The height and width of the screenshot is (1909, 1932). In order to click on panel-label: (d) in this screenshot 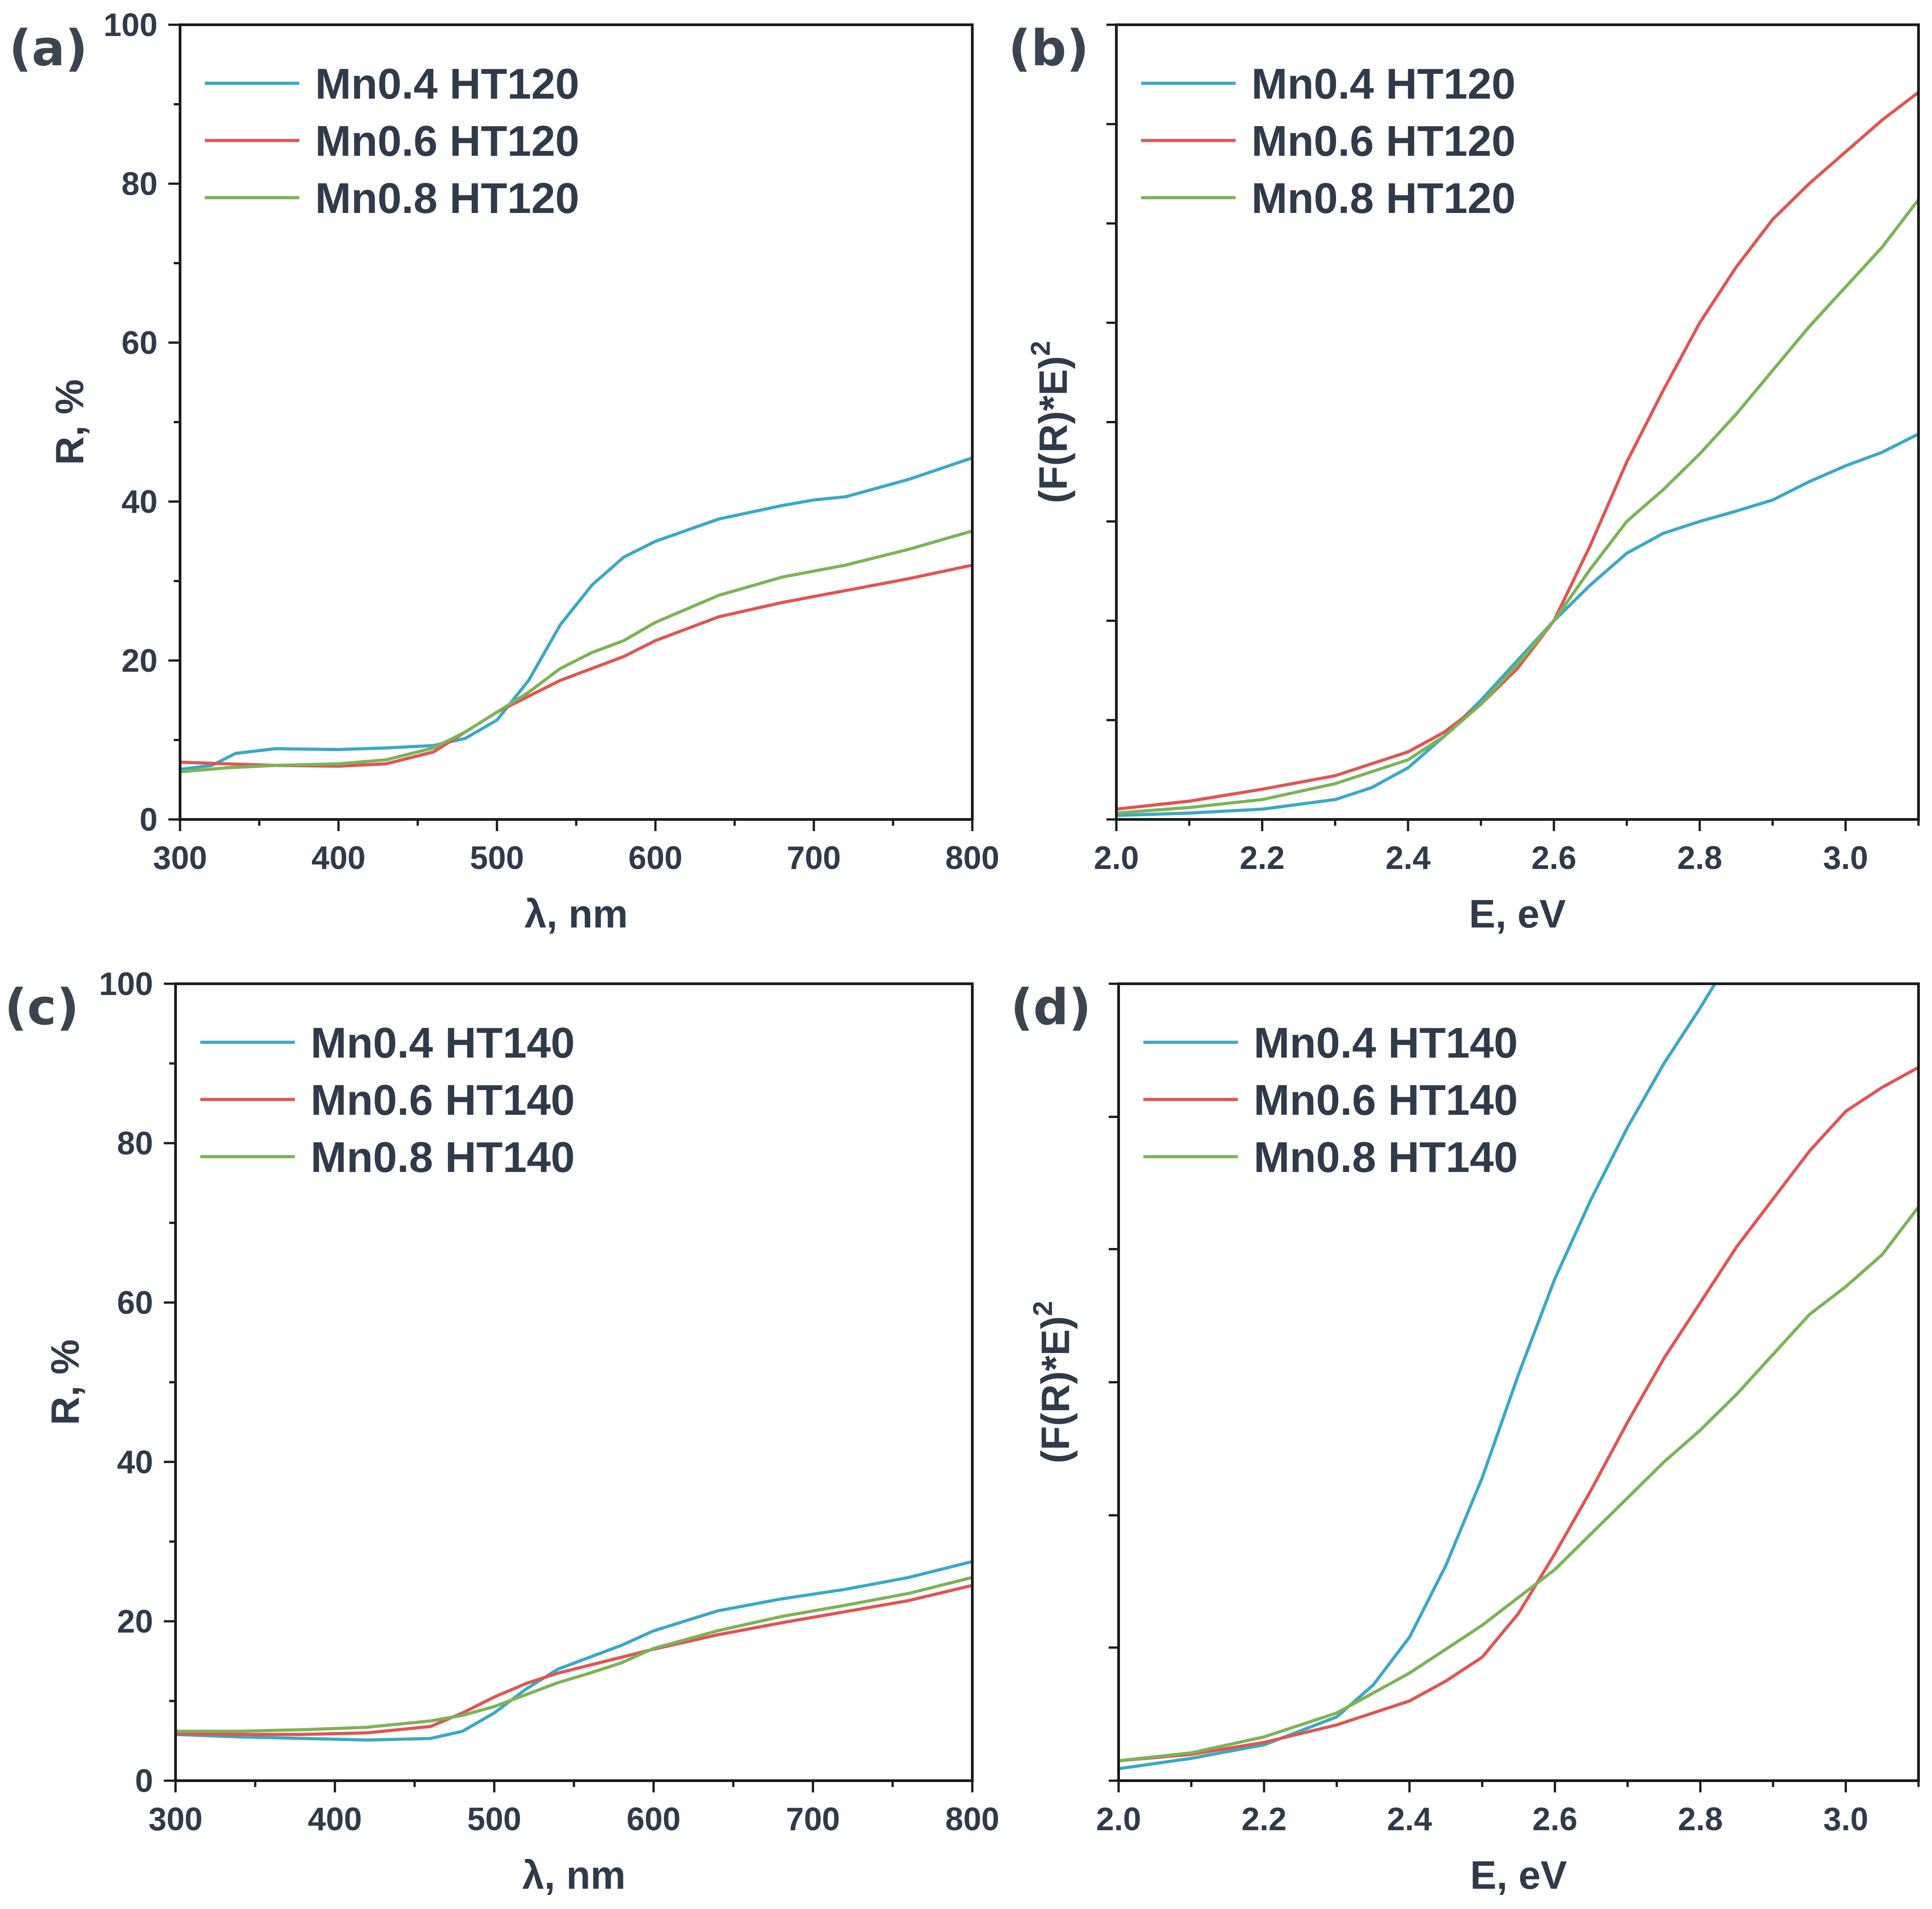, I will do `click(1051, 1007)`.